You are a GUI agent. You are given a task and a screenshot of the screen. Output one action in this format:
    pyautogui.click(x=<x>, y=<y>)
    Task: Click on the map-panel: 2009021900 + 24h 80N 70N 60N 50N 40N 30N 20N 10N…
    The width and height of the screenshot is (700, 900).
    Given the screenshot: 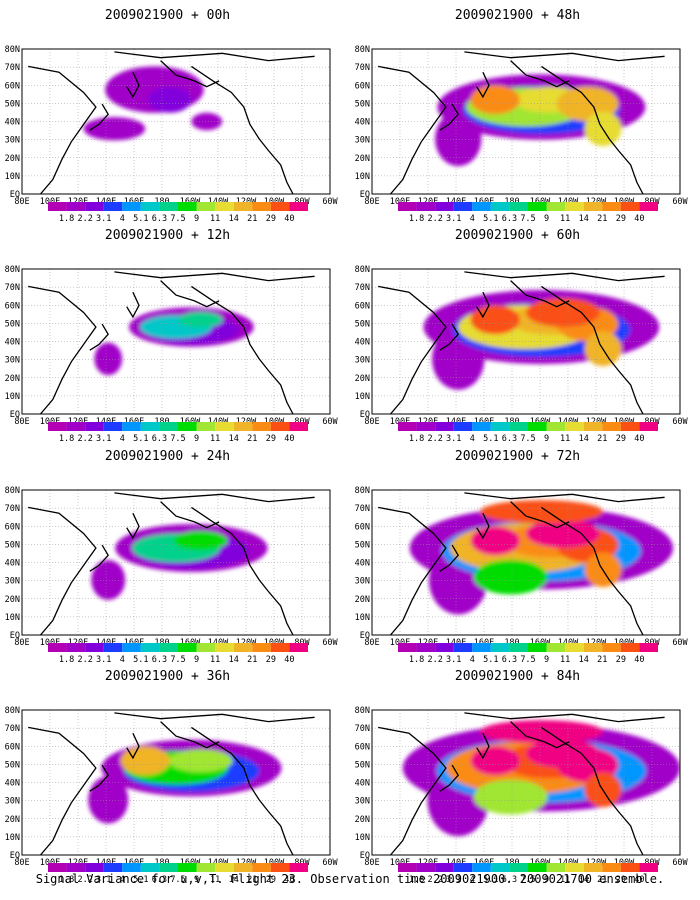 What is the action you would take?
    pyautogui.click(x=169, y=560)
    